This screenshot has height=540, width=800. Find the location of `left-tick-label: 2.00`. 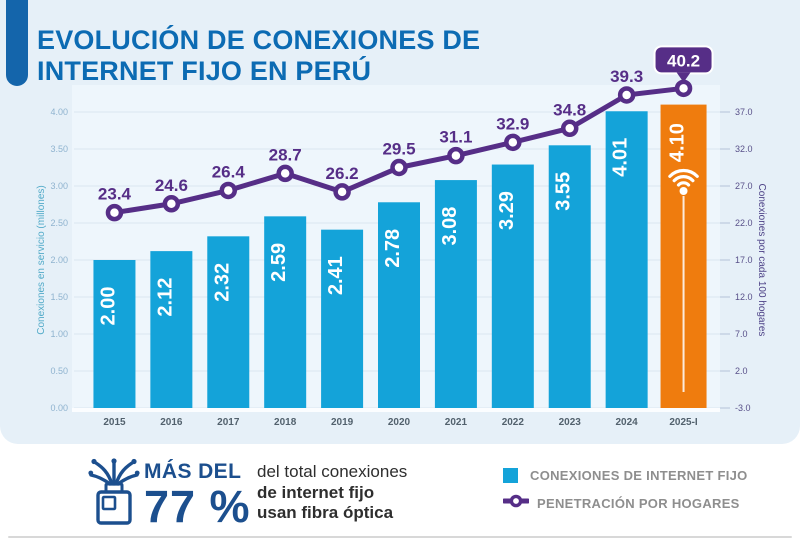

left-tick-label: 2.00 is located at coordinates (59, 260).